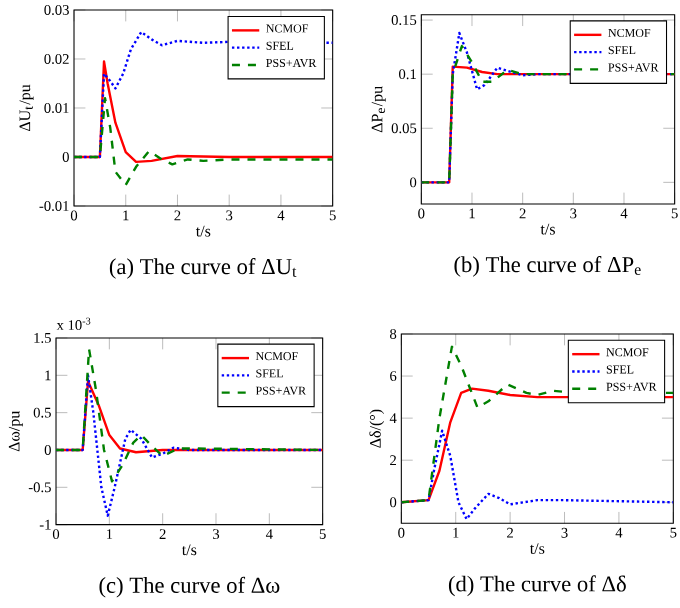 This screenshot has height=608, width=680. I want to click on text: (c) The curve of Δω, so click(189, 587).